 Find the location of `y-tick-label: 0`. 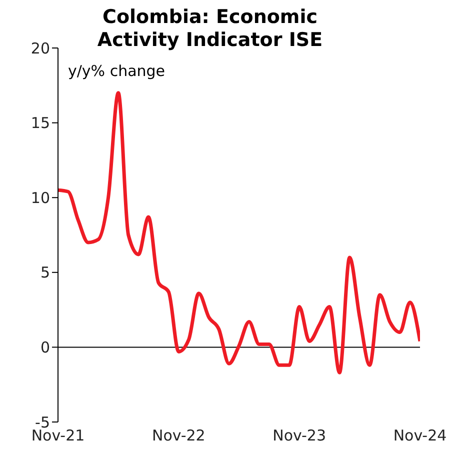

y-tick-label: 0 is located at coordinates (45, 347).